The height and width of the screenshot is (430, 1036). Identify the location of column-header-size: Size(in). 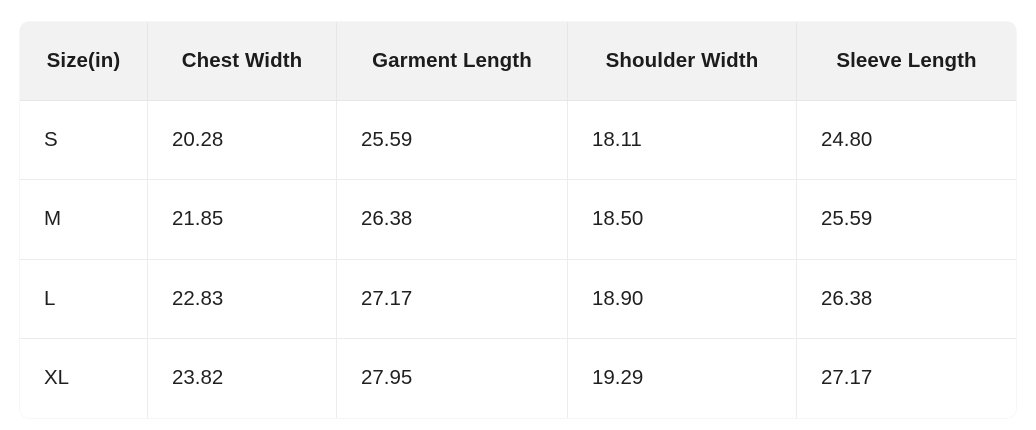
(84, 61).